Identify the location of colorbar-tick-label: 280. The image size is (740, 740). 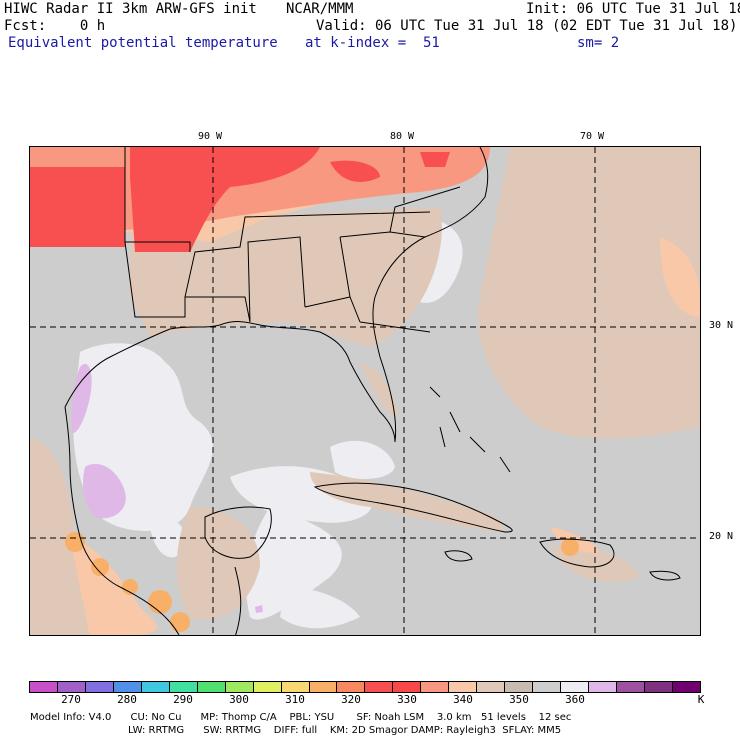
(127, 699).